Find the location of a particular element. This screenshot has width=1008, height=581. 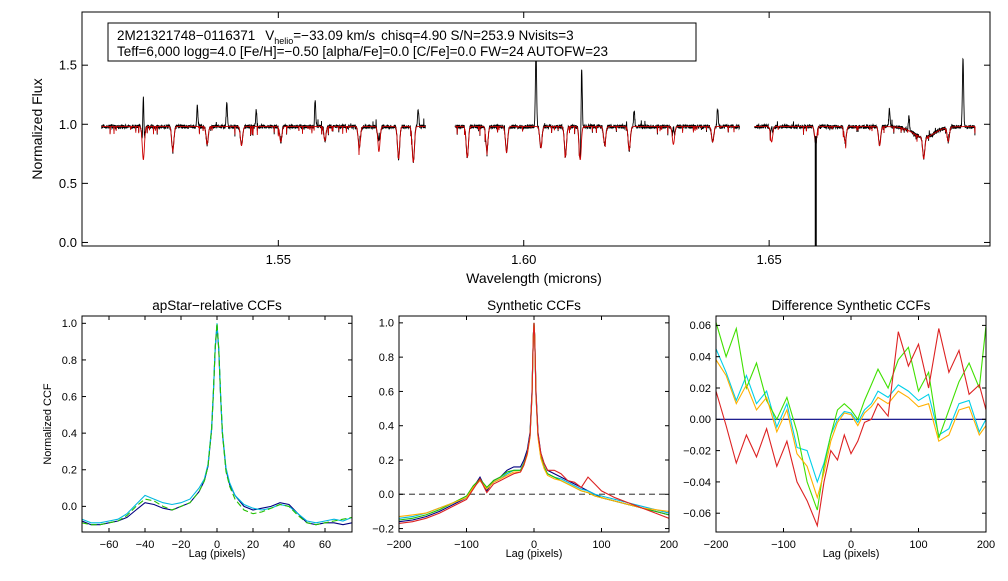

difference-ccf-title: Difference Synthetic CCFs is located at coordinates (851, 305).